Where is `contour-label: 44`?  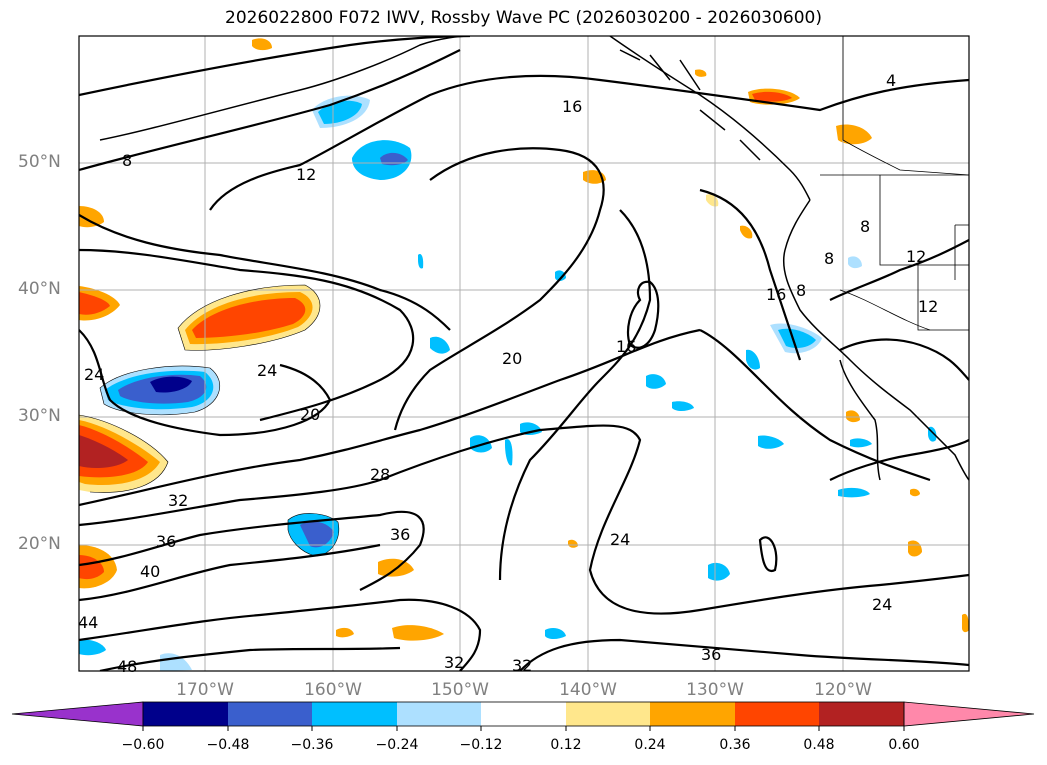
contour-label: 44 is located at coordinates (88, 622).